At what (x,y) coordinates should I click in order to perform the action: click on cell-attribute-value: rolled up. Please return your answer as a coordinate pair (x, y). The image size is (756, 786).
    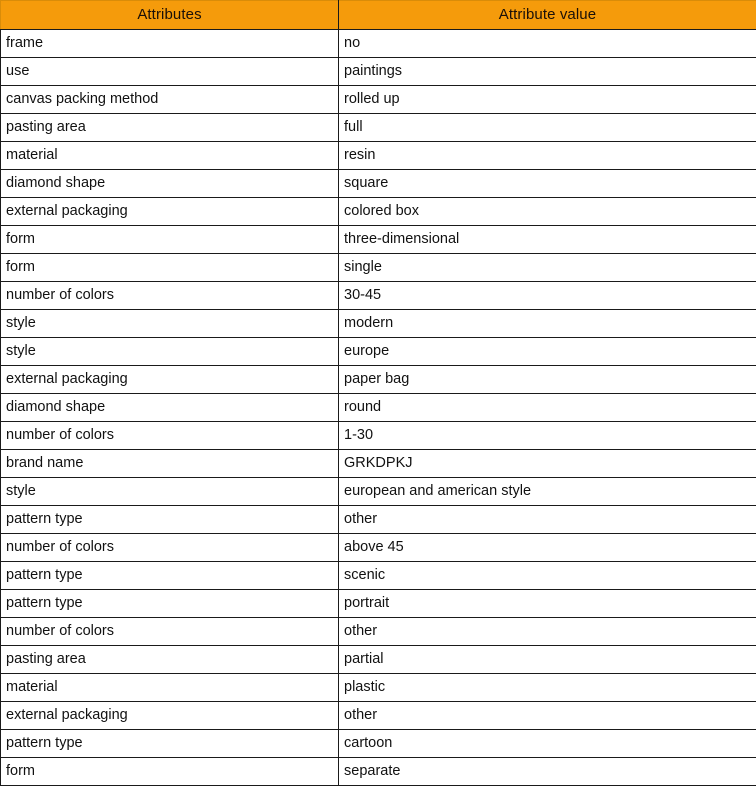
    Looking at the image, I should click on (547, 100).